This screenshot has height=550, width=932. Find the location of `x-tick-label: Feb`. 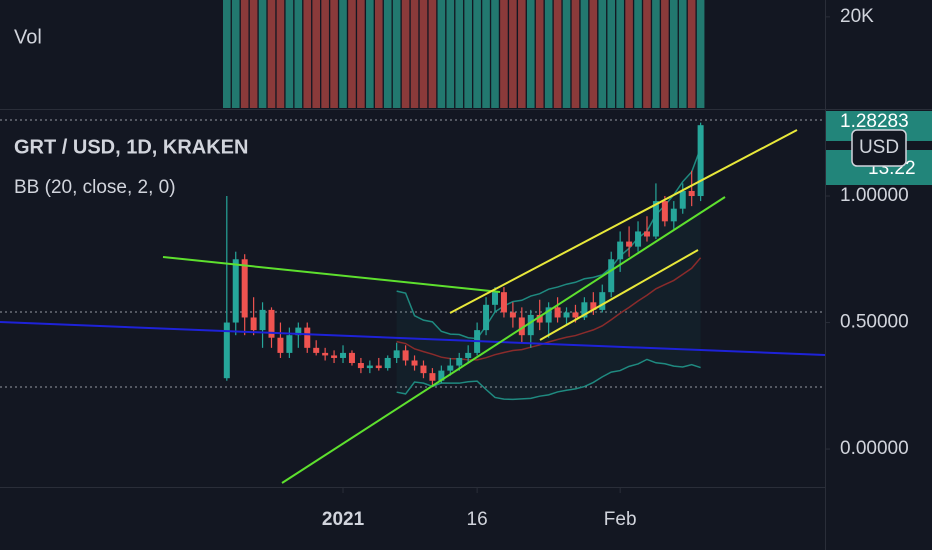

x-tick-label: Feb is located at coordinates (620, 519).